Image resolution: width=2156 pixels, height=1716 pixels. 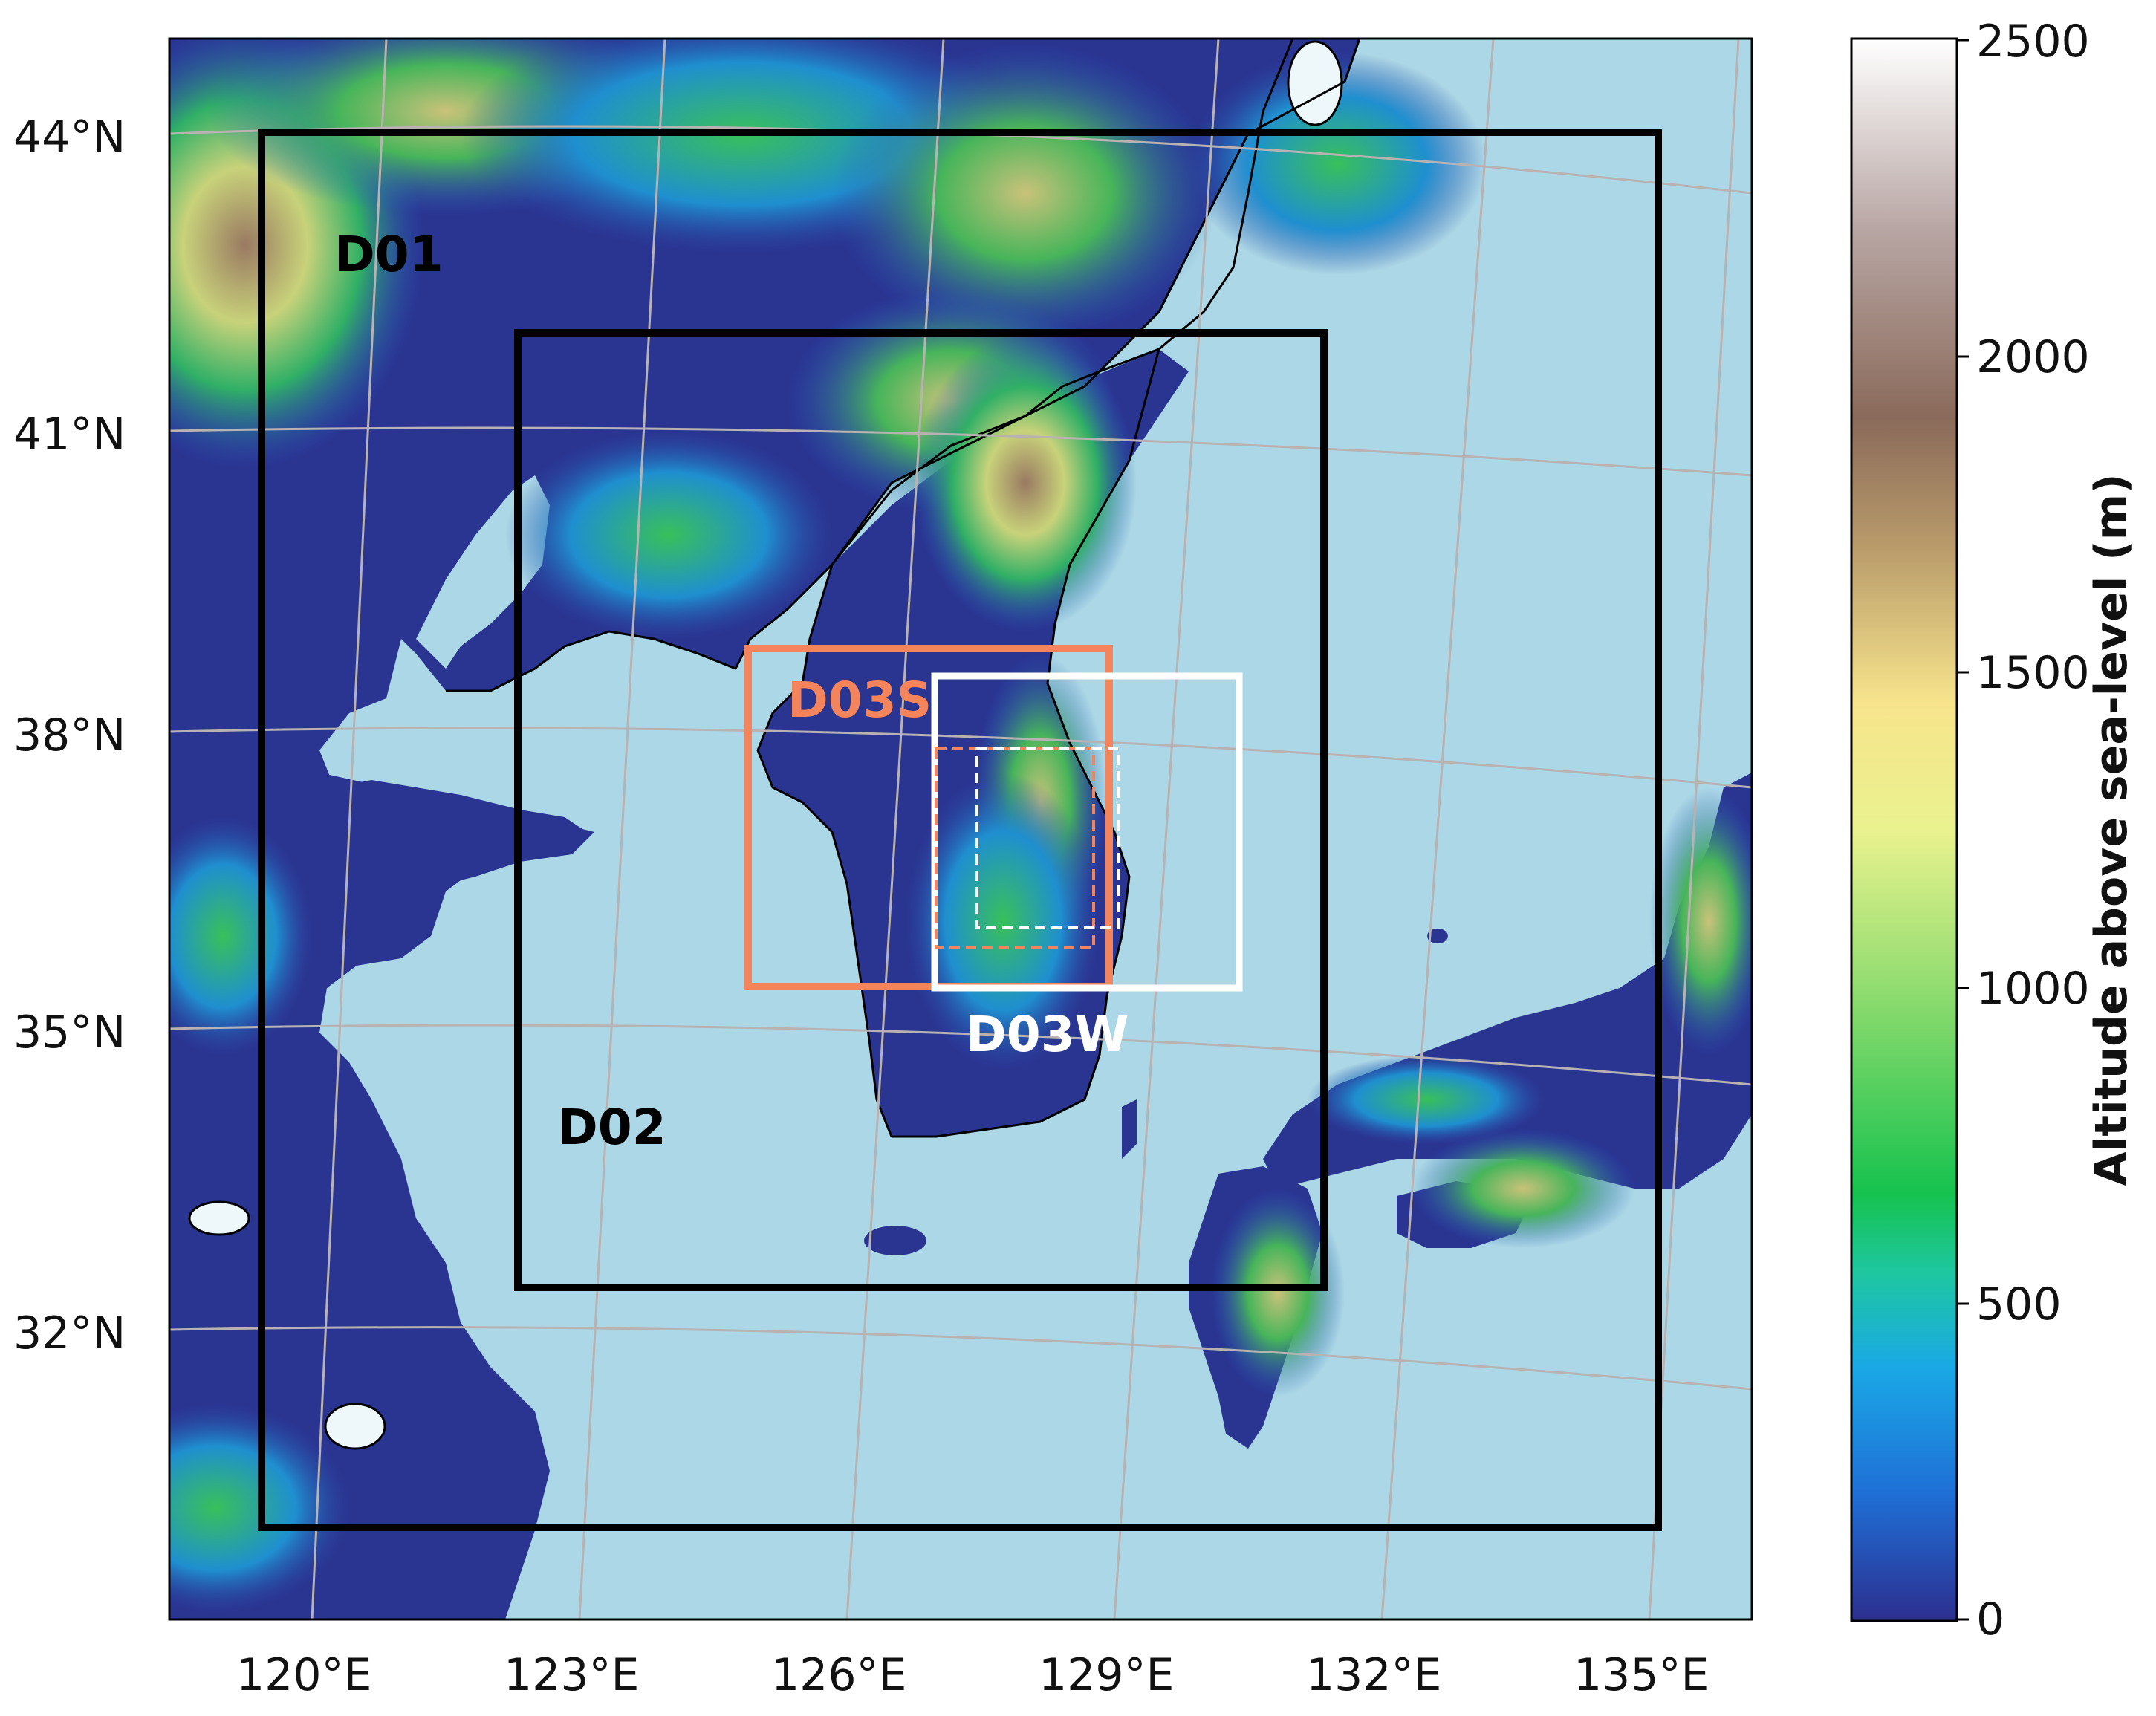 I want to click on domain-label-d03s: D03S, so click(x=860, y=701).